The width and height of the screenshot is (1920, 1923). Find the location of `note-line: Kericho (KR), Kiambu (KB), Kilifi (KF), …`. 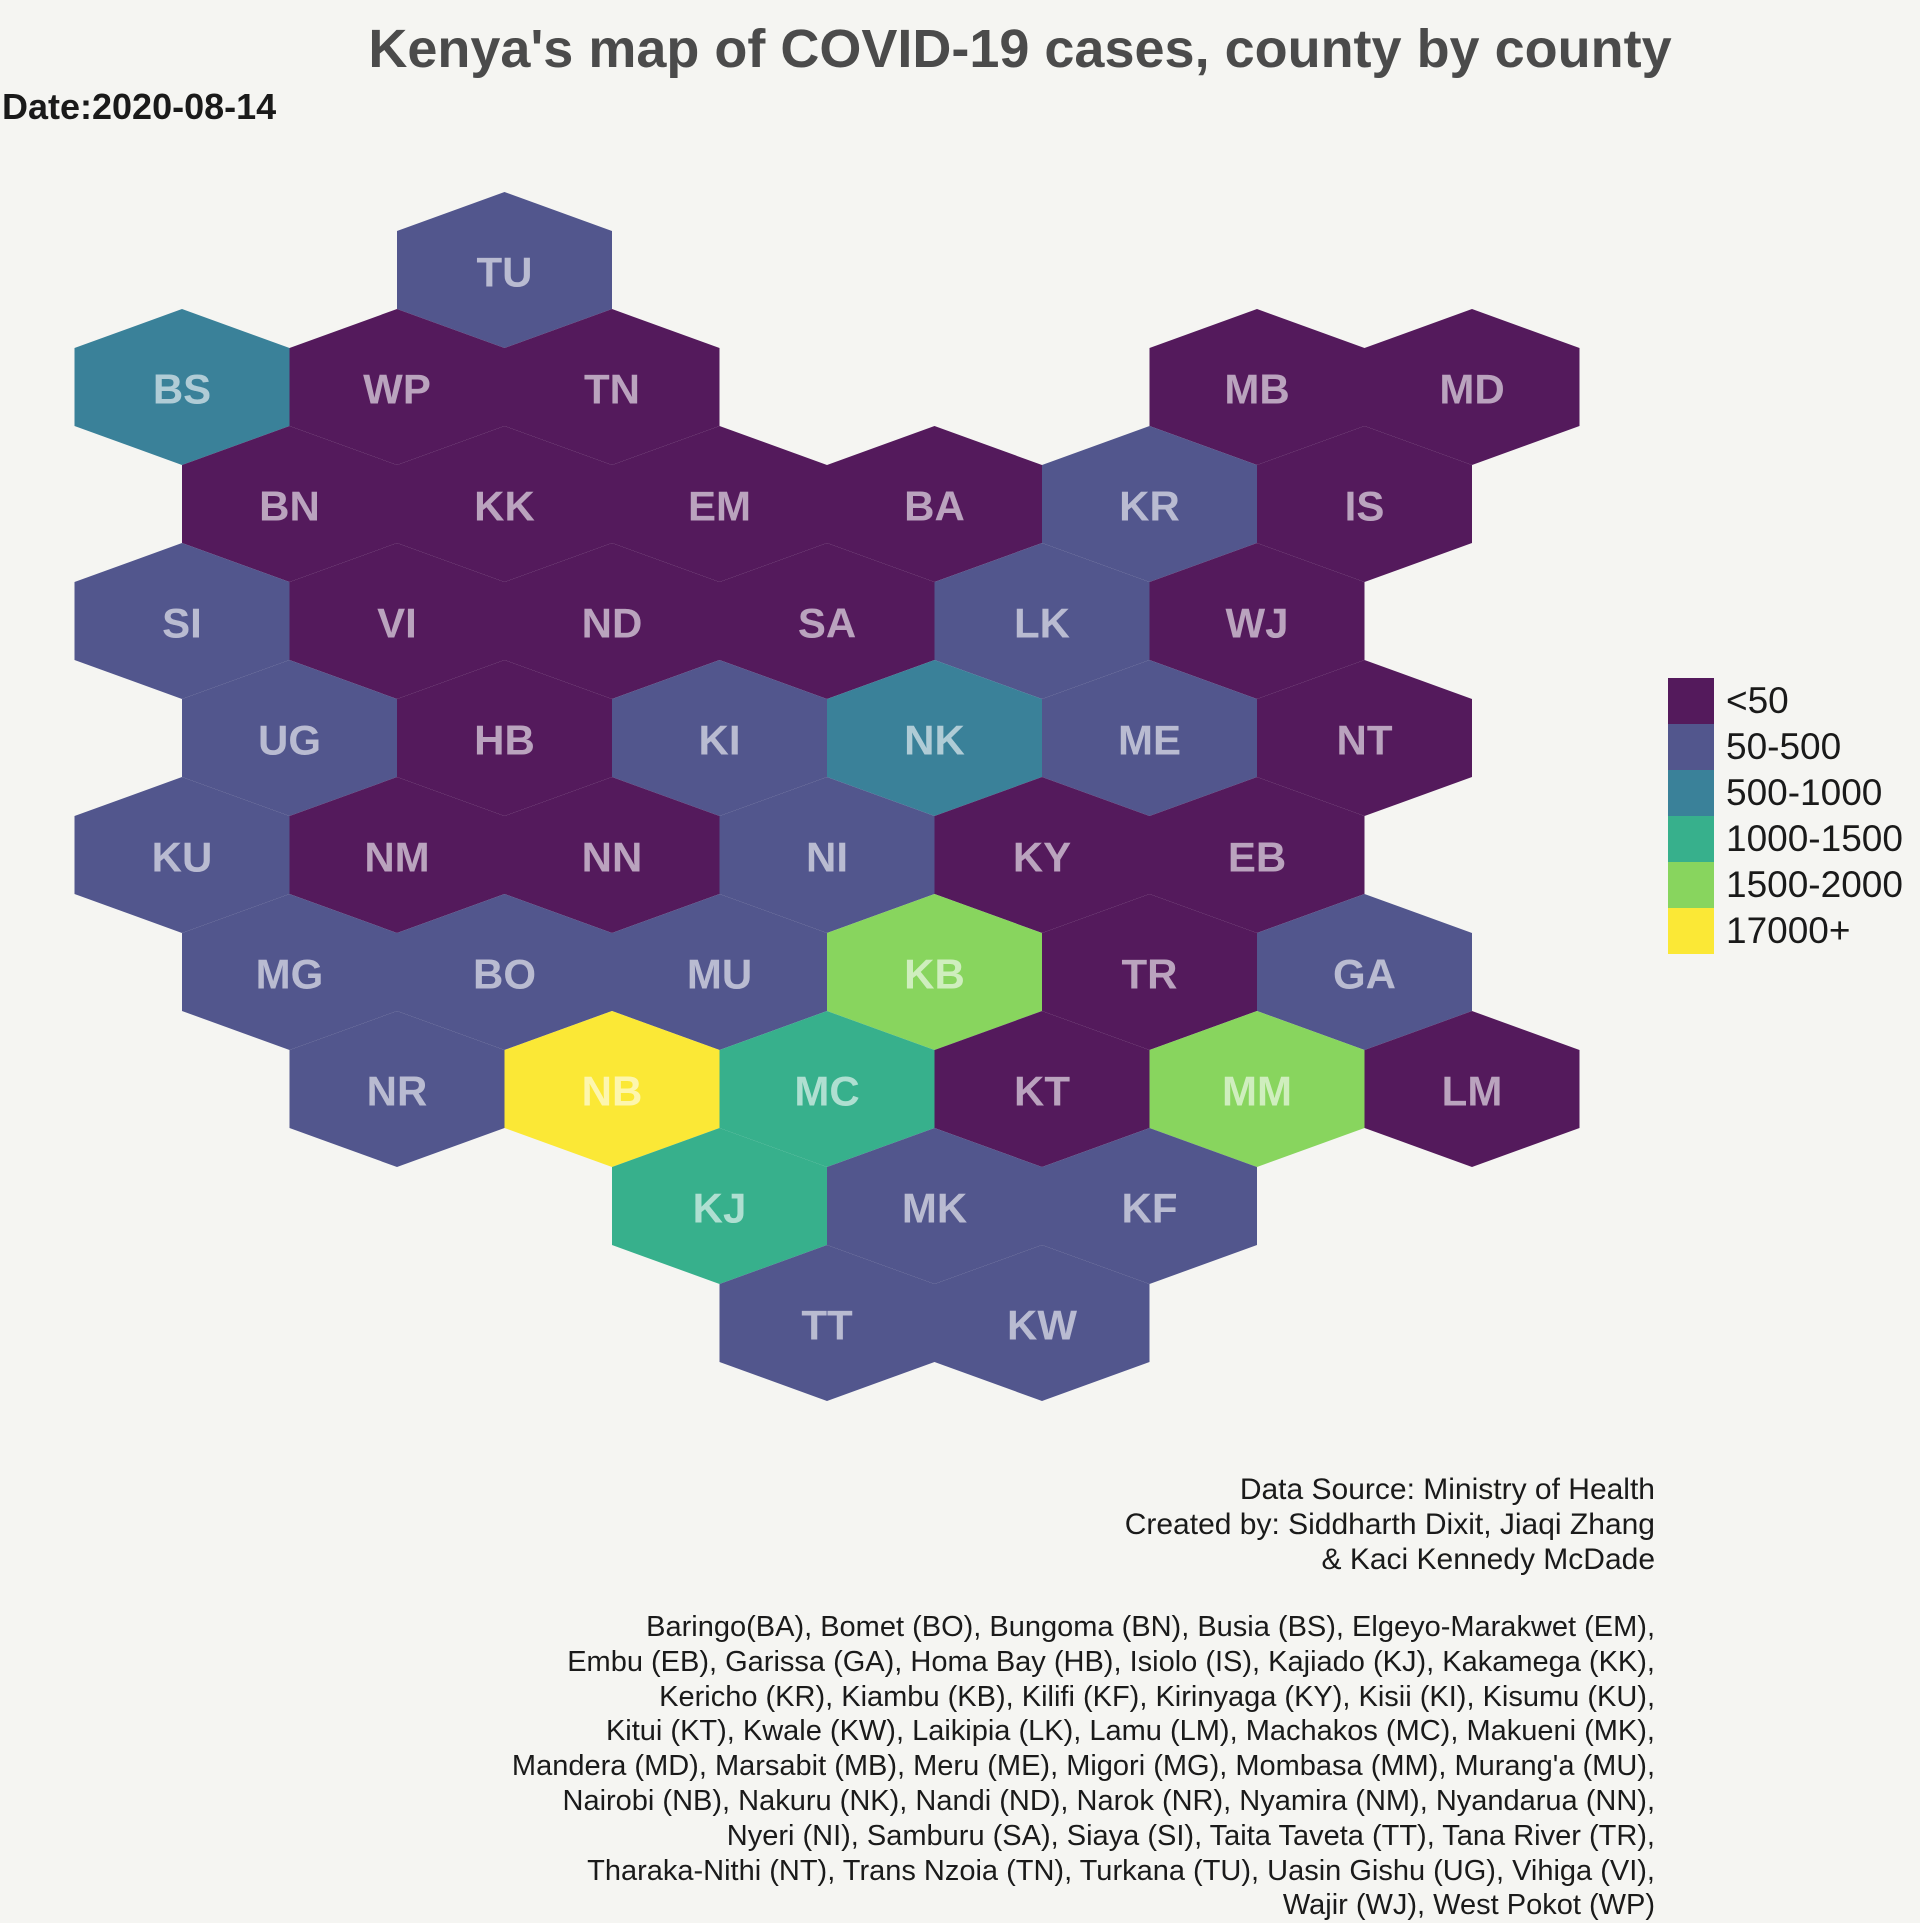

note-line: Kericho (KR), Kiambu (KB), Kilifi (KF), … is located at coordinates (1157, 1696).